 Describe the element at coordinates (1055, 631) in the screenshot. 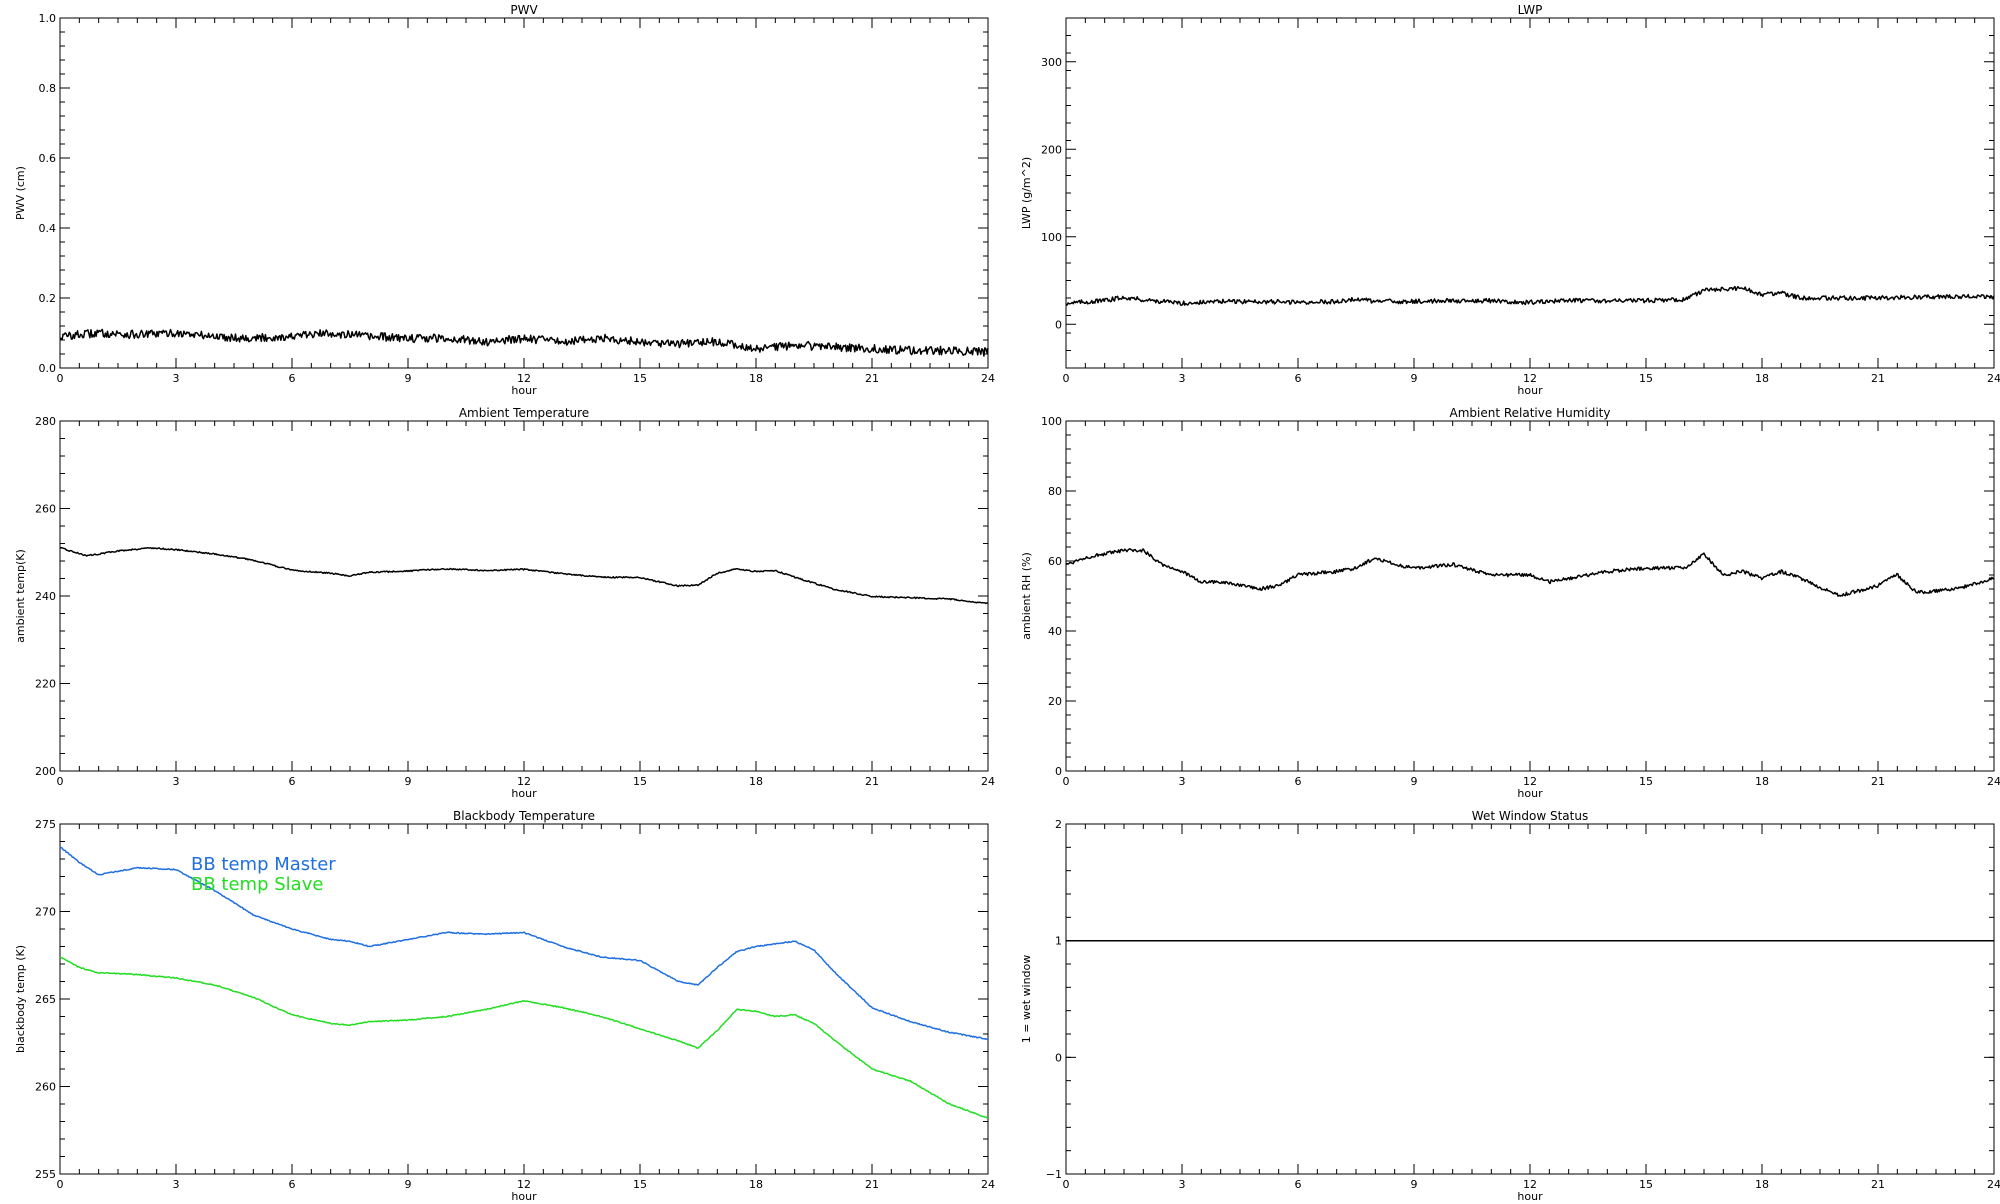

I see `y-tick-label: 40` at that location.